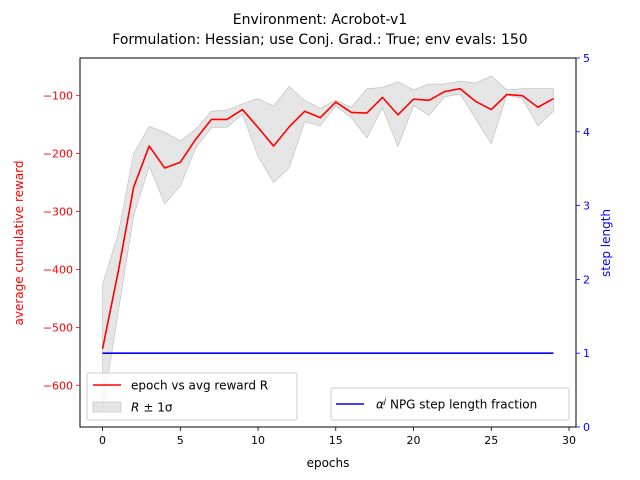 This screenshot has width=640, height=480. Describe the element at coordinates (586, 427) in the screenshot. I see `y-right-tick-label: 0` at that location.